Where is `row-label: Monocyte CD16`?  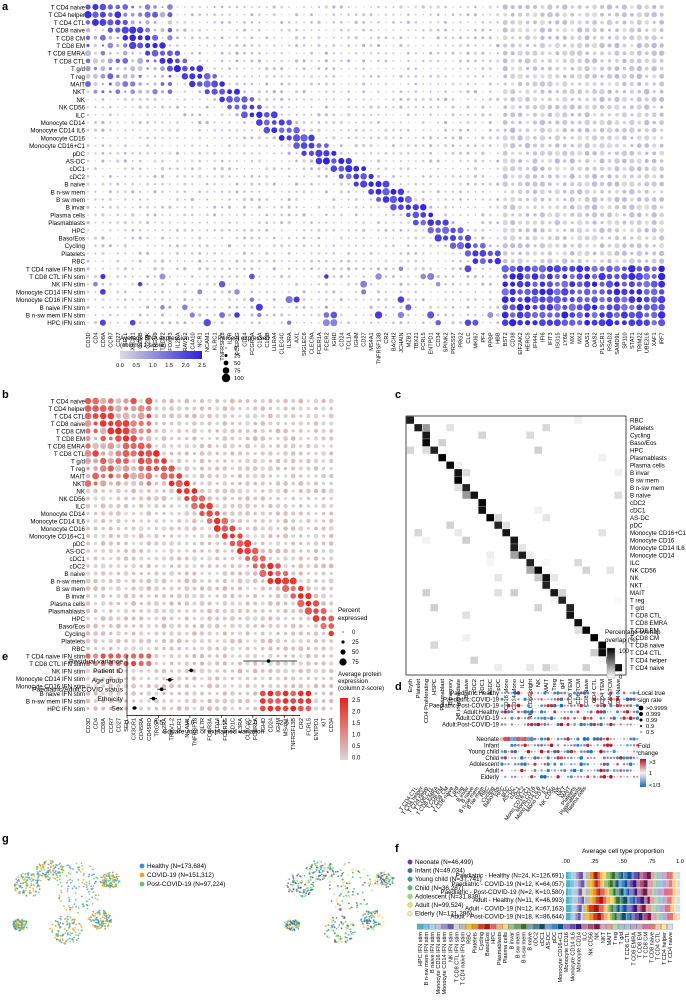
row-label: Monocyte CD16 is located at coordinates (63, 529).